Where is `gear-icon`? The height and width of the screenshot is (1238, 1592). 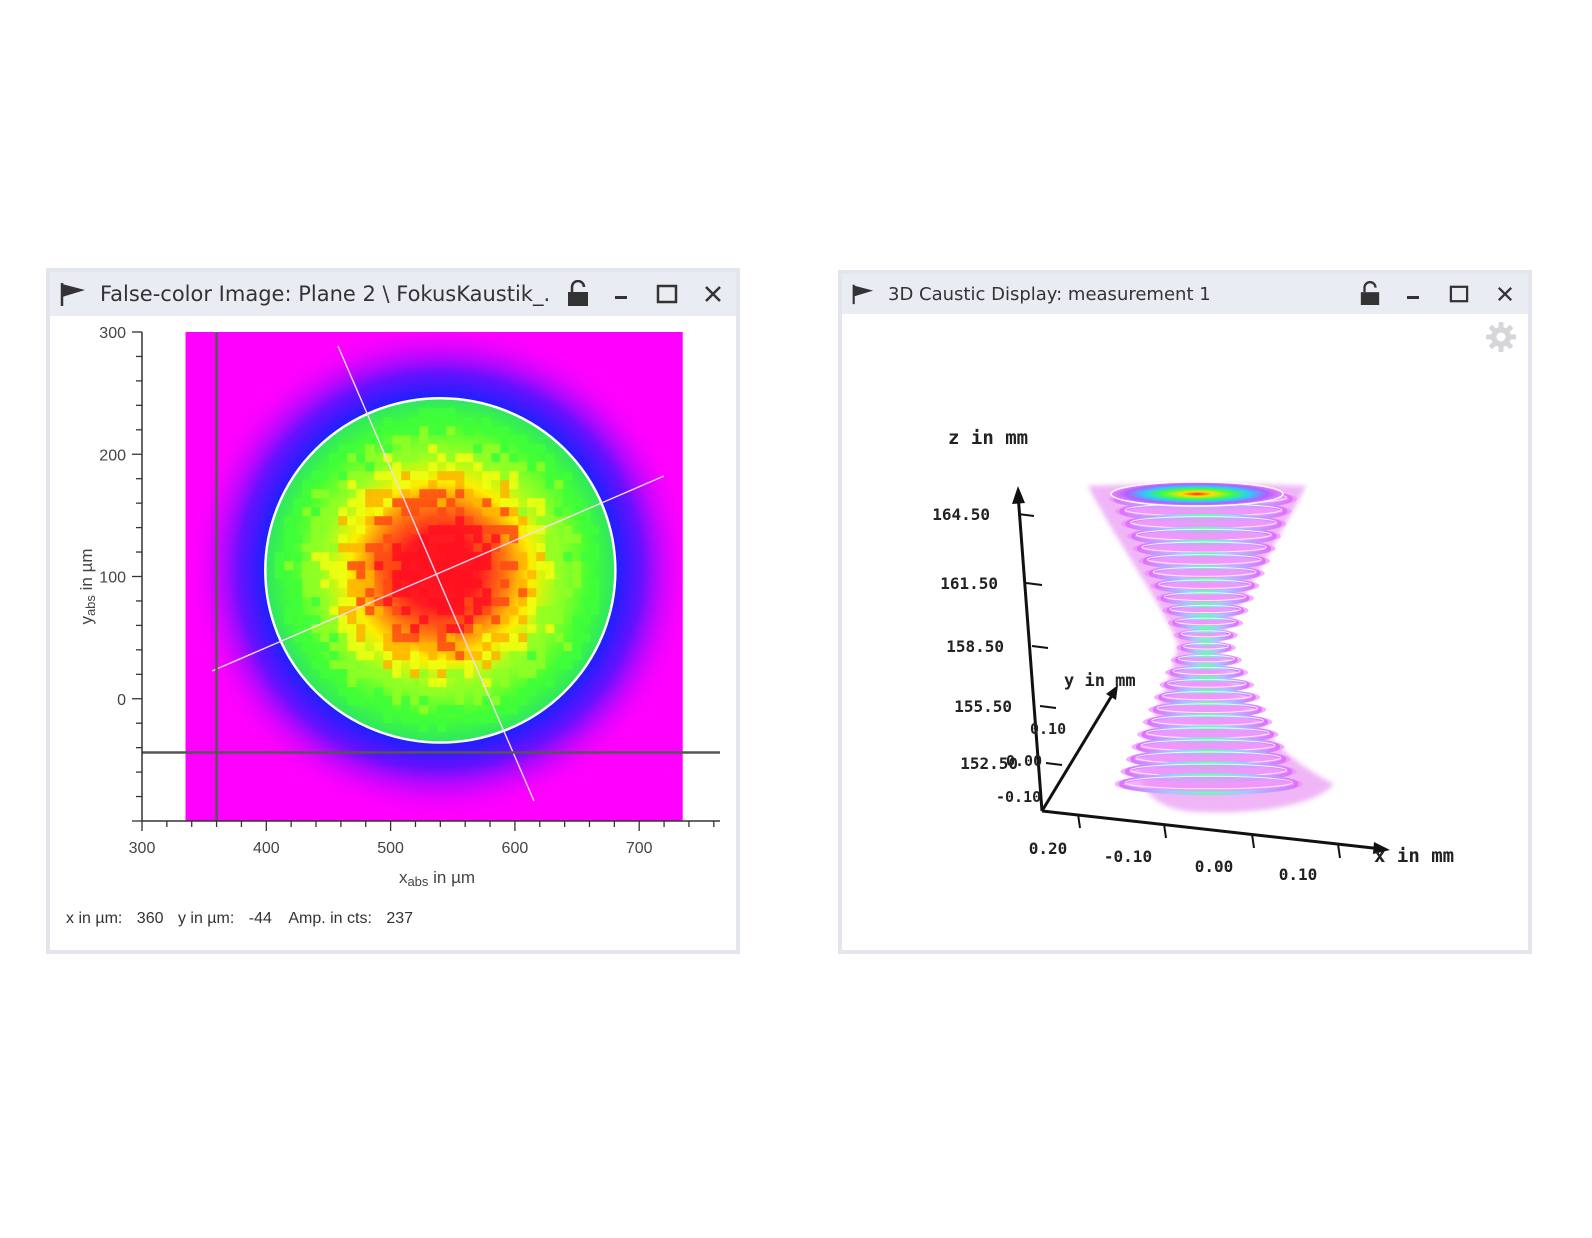 gear-icon is located at coordinates (1501, 337).